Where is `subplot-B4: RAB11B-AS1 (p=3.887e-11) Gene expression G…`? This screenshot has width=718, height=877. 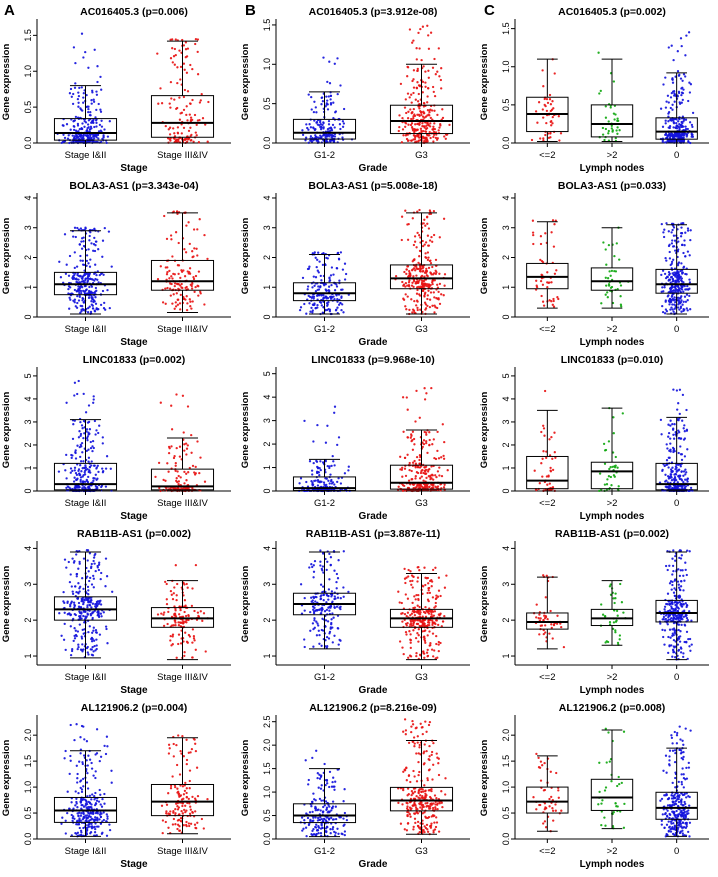
subplot-B4: RAB11B-AS1 (p=3.887e-11) Gene expression G… is located at coordinates (358, 611).